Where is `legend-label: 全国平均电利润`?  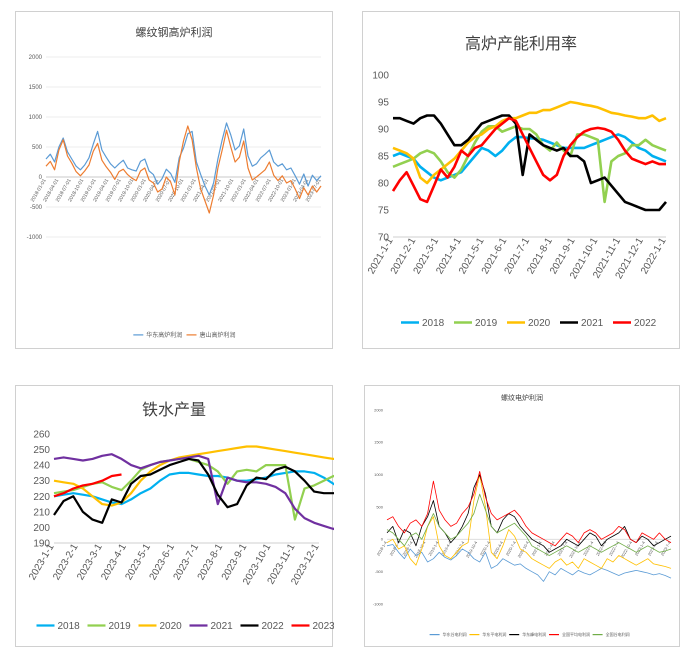 legend-label: 全国平均电利润 is located at coordinates (576, 634).